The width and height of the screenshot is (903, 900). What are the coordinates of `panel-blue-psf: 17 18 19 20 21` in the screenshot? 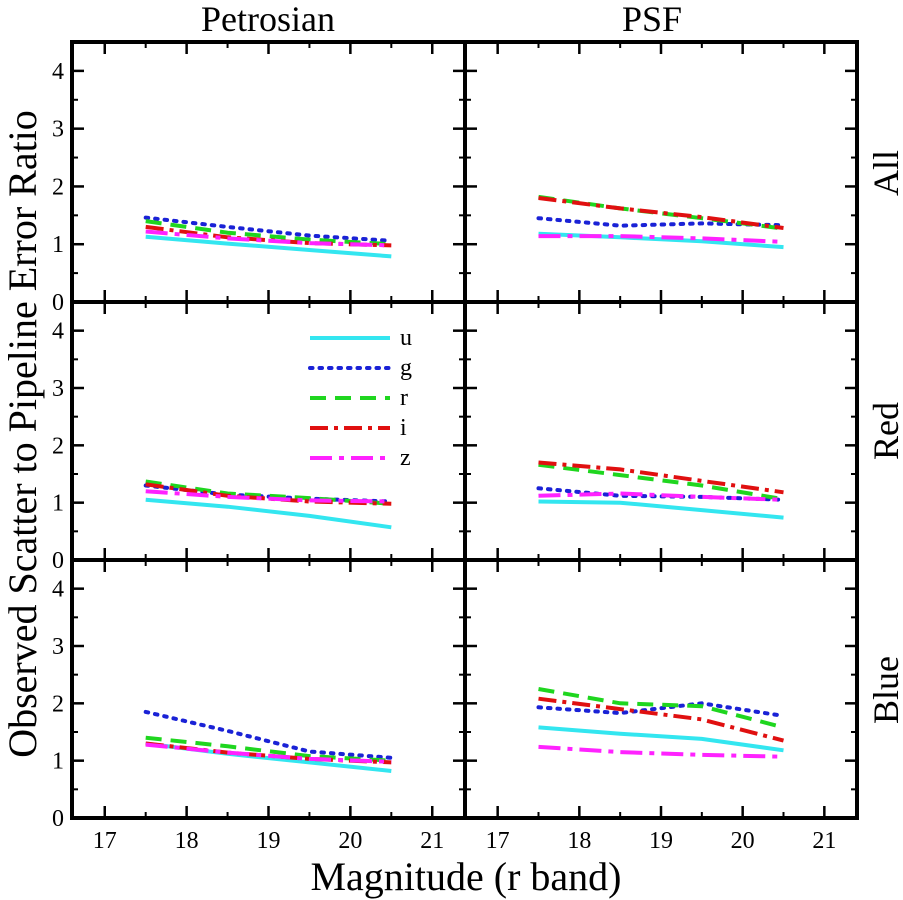 It's located at (661, 707).